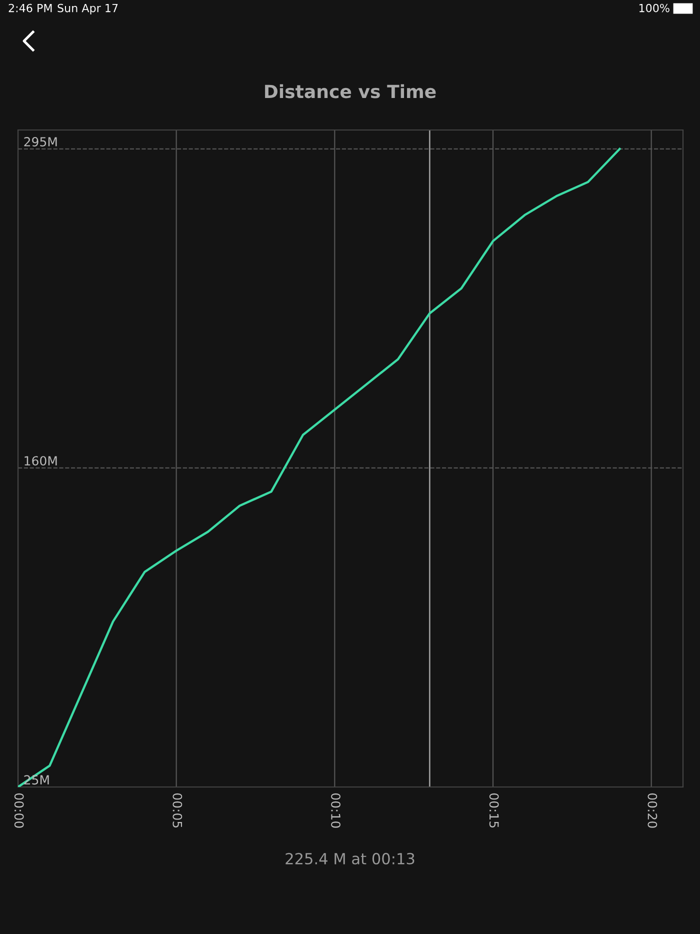 The width and height of the screenshot is (700, 934). Describe the element at coordinates (350, 91) in the screenshot. I see `chart-title: Distance vs Time` at that location.